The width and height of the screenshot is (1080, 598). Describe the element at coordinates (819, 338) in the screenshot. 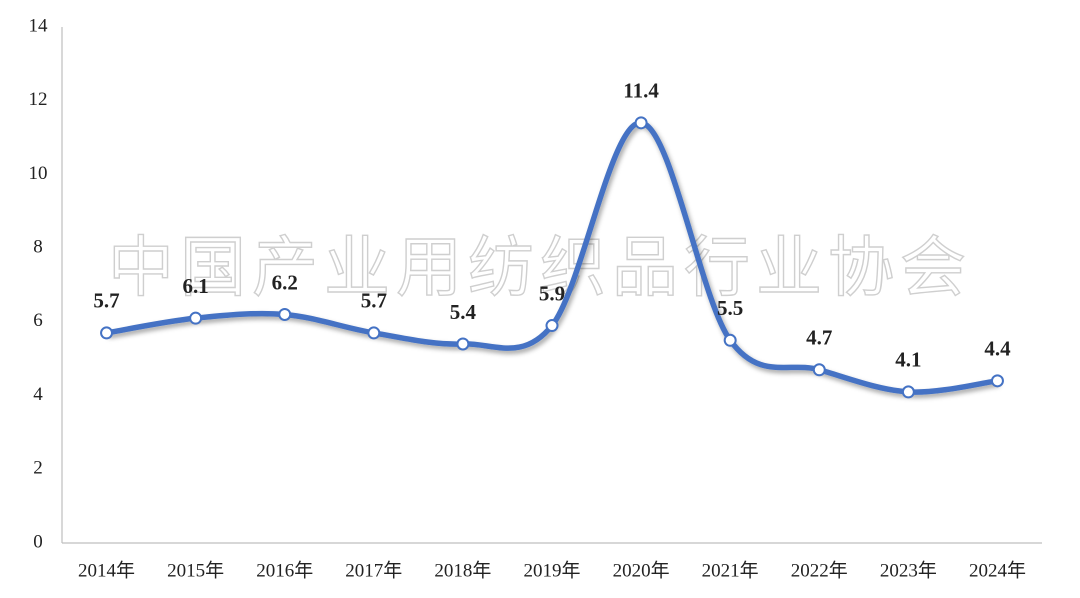

I see `data-label: 4.7` at that location.